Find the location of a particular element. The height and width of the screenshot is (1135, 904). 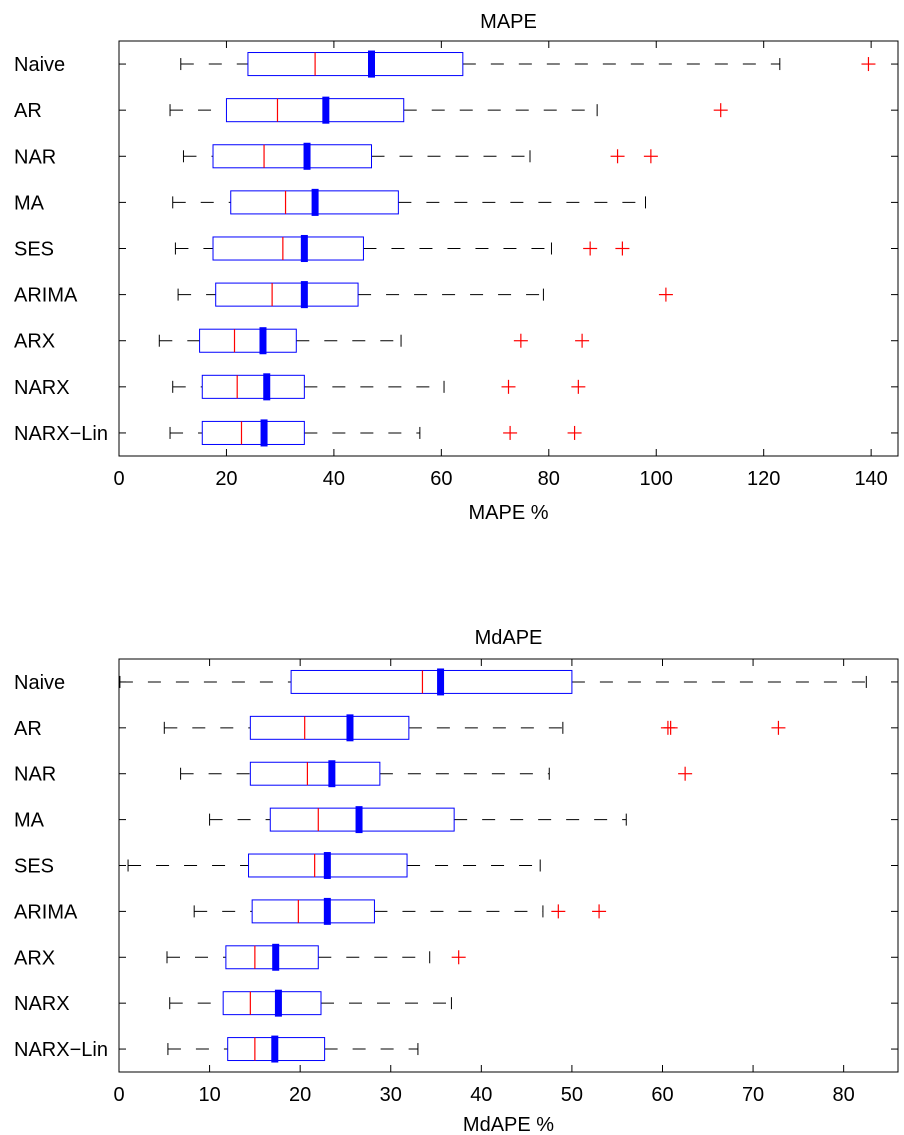

x-axis-label: MAPE % is located at coordinates (508, 513).